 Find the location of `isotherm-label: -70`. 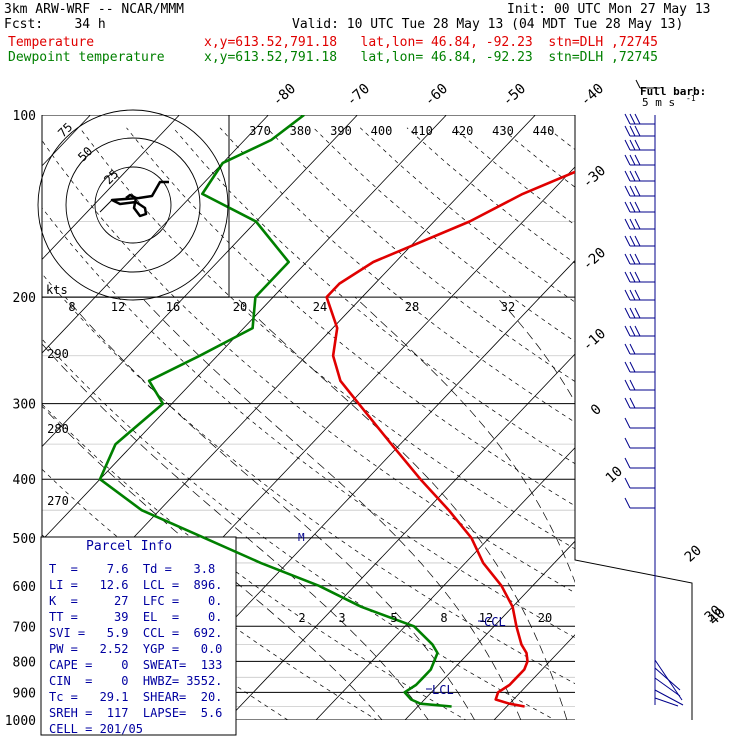

isotherm-label: -70 is located at coordinates (359, 95).